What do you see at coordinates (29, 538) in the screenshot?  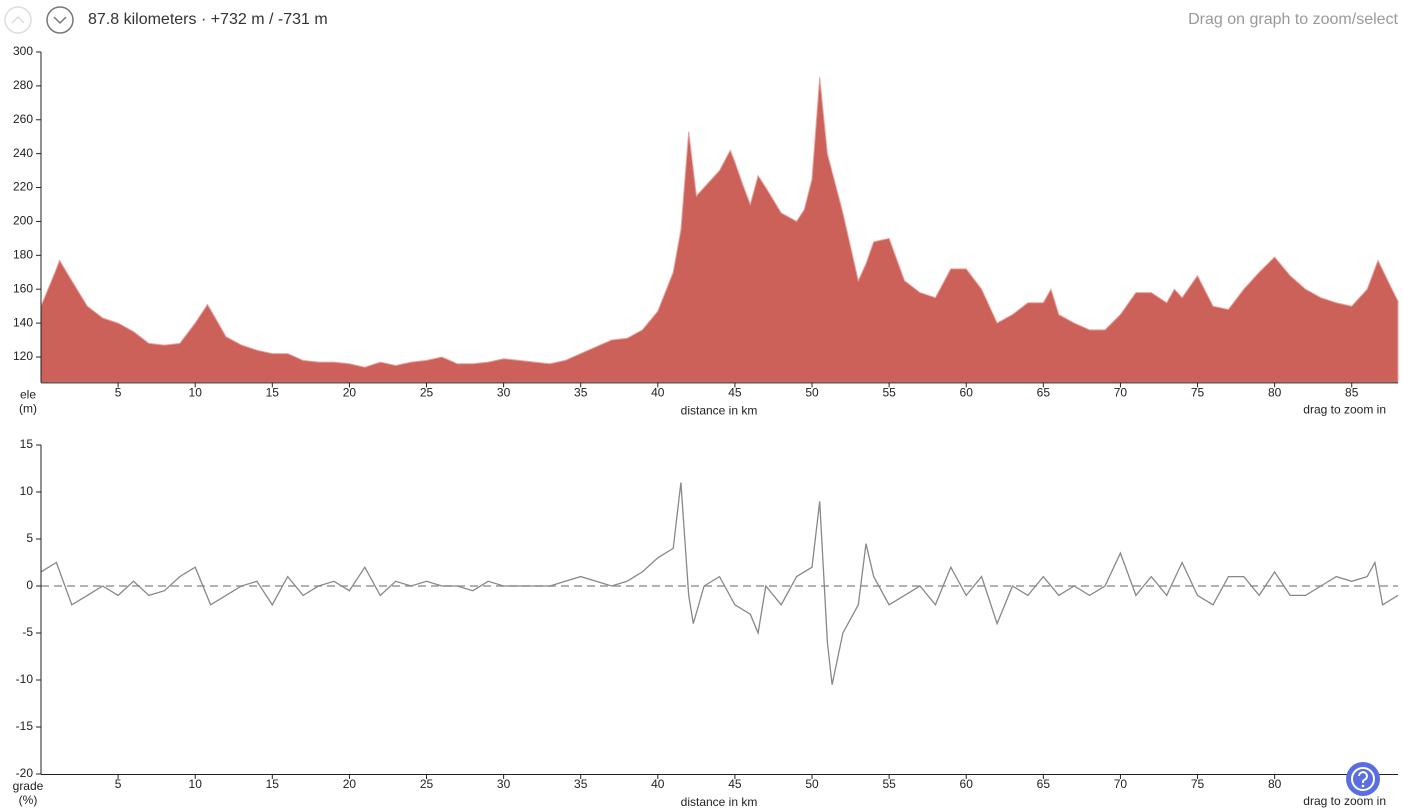 I see `y-tick-label: 5` at bounding box center [29, 538].